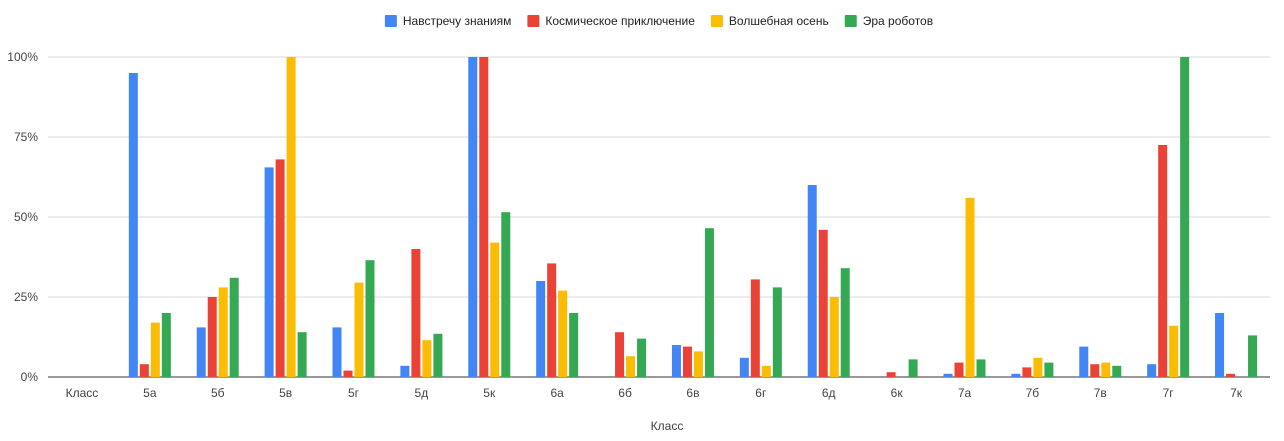 The height and width of the screenshot is (441, 1284). What do you see at coordinates (620, 21) in the screenshot?
I see `legend-label: Космическое приключение` at bounding box center [620, 21].